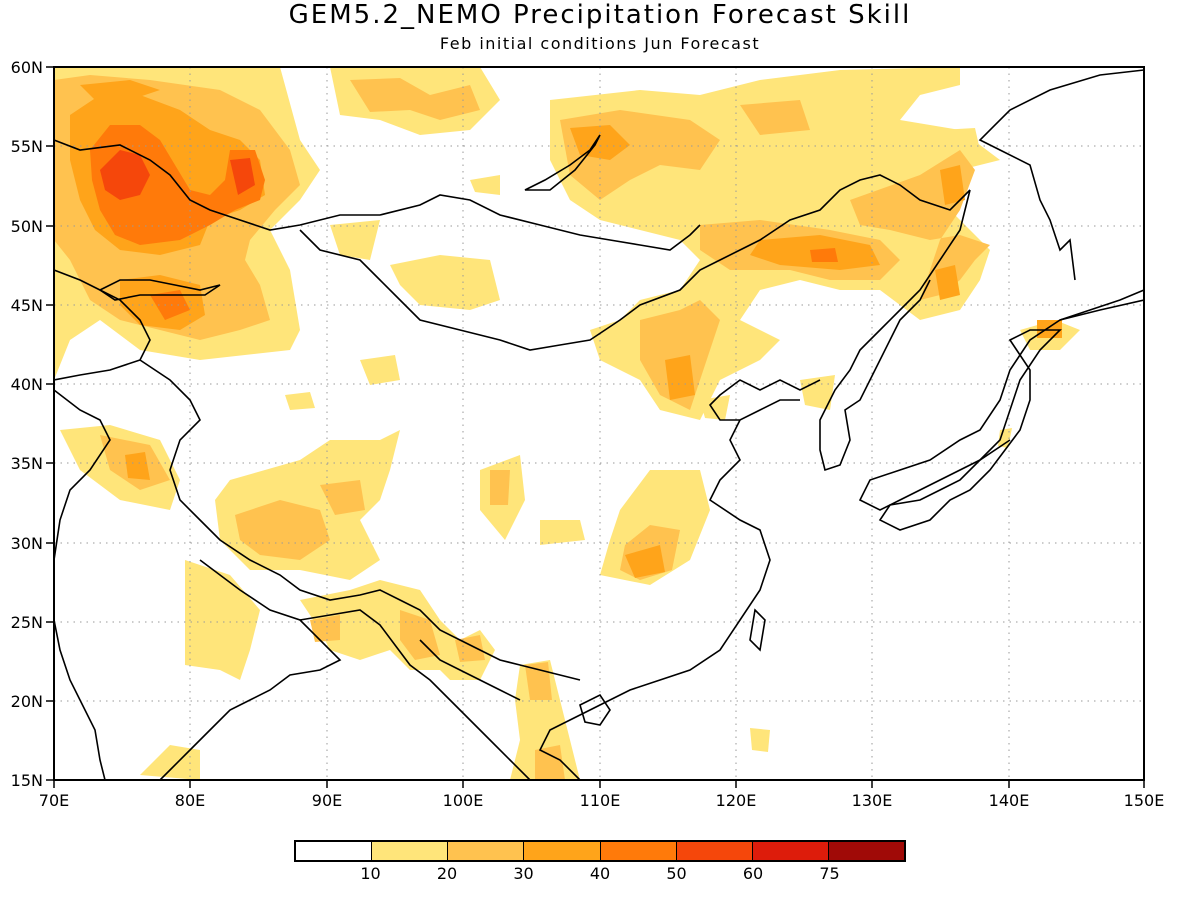 The image size is (1200, 900). Describe the element at coordinates (872, 800) in the screenshot. I see `lon-label: 130E` at that location.